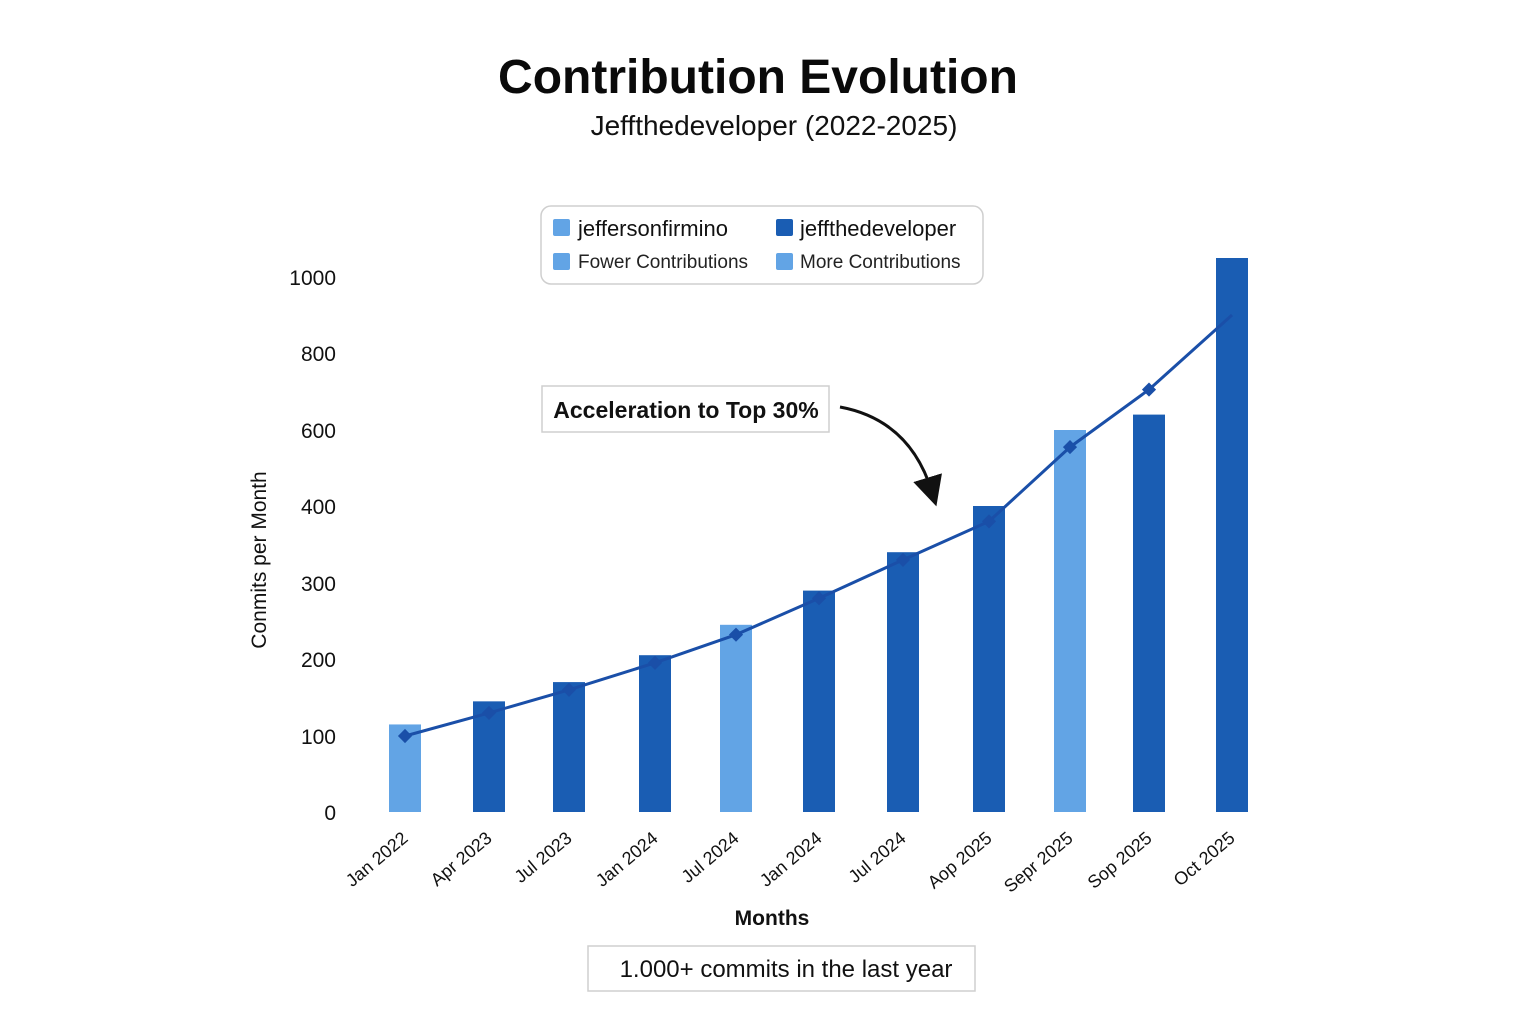 Image resolution: width=1536 pixels, height=1024 pixels. Describe the element at coordinates (652, 228) in the screenshot. I see `legend-label-jeffersonfirmino: jeffersonfirmino` at that location.